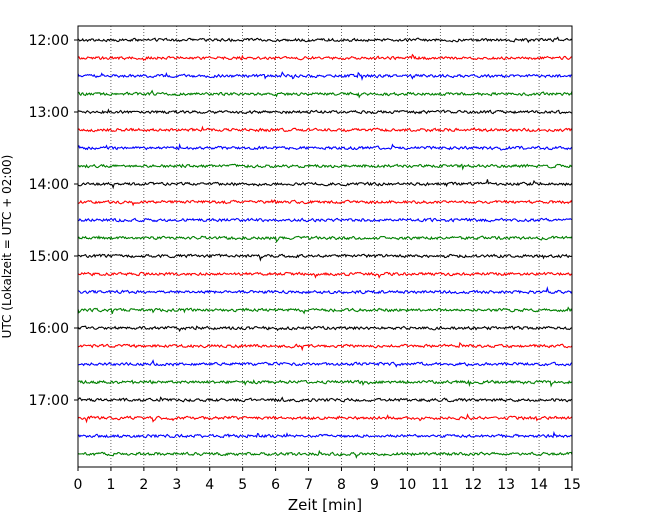  Describe the element at coordinates (325, 505) in the screenshot. I see `x-axis-label: Zeit [min]` at that location.